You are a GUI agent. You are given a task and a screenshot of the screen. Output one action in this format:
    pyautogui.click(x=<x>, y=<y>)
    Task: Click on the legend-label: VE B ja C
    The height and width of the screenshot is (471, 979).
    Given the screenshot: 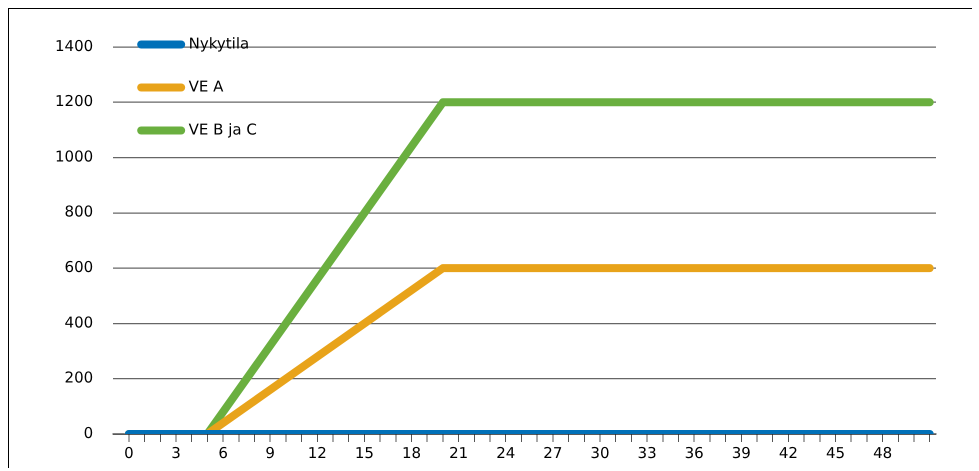 What is the action you would take?
    pyautogui.click(x=222, y=129)
    